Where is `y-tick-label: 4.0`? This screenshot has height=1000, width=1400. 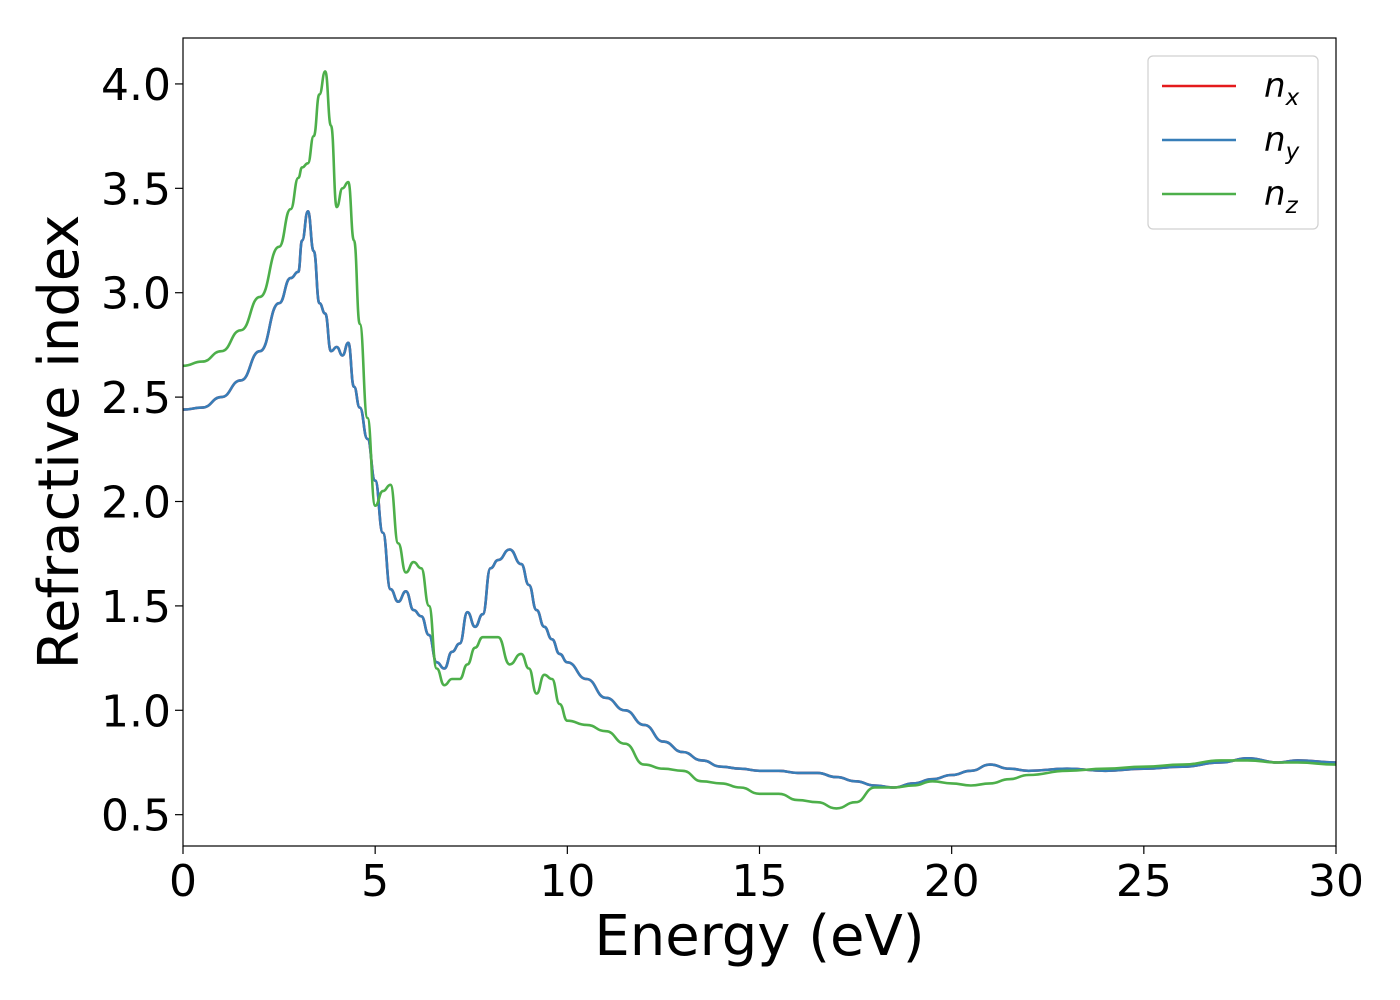 y-tick-label: 4.0 is located at coordinates (136, 85).